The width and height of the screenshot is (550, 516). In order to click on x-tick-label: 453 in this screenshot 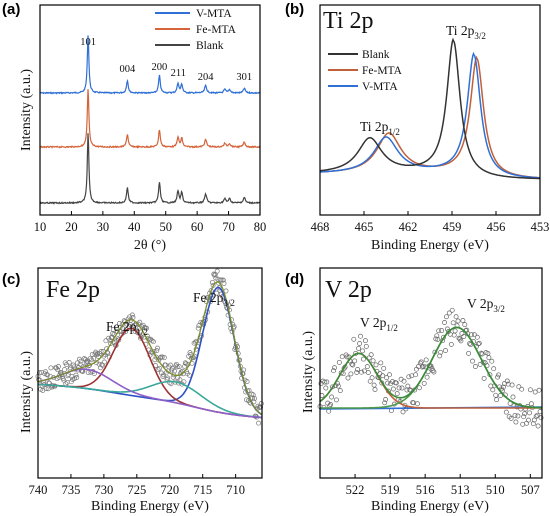, I will do `click(540, 227)`.